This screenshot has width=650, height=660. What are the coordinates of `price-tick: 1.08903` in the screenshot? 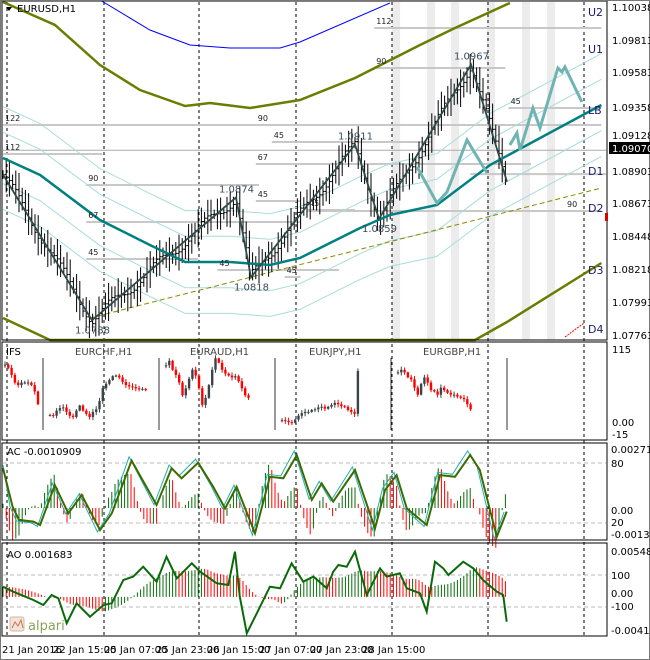 It's located at (631, 172).